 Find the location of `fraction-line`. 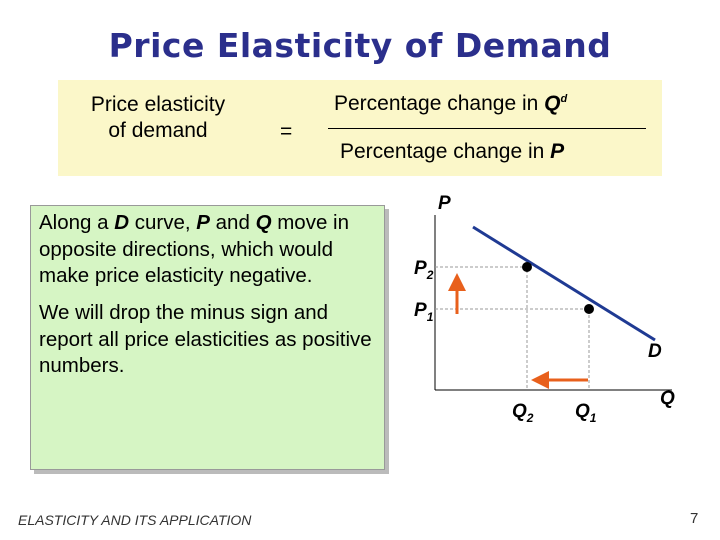

fraction-line is located at coordinates (487, 128).